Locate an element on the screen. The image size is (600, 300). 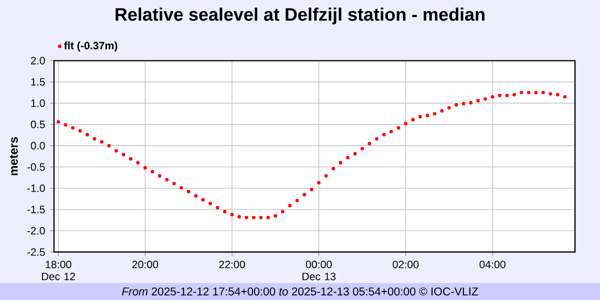
x-tick-label: 22:00 is located at coordinates (232, 264).